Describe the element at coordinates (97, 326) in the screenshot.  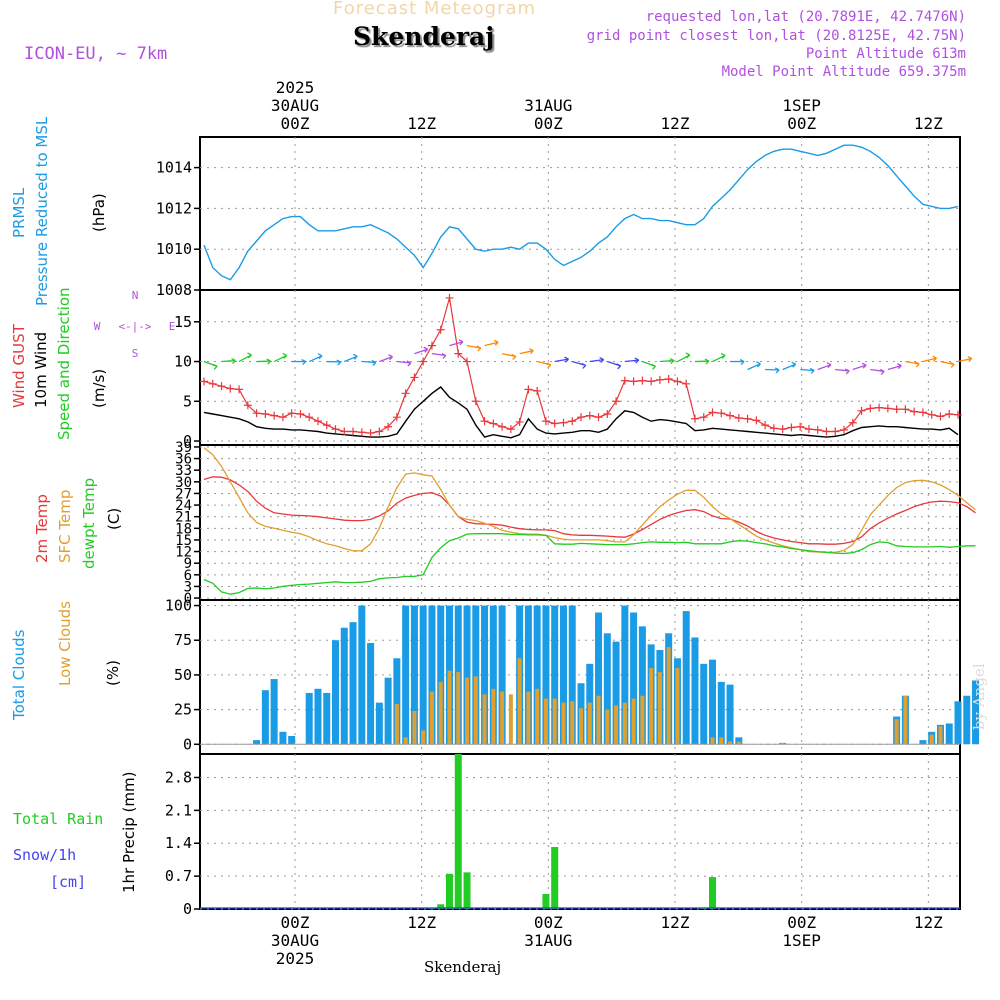
I see `compass-letter: W` at that location.